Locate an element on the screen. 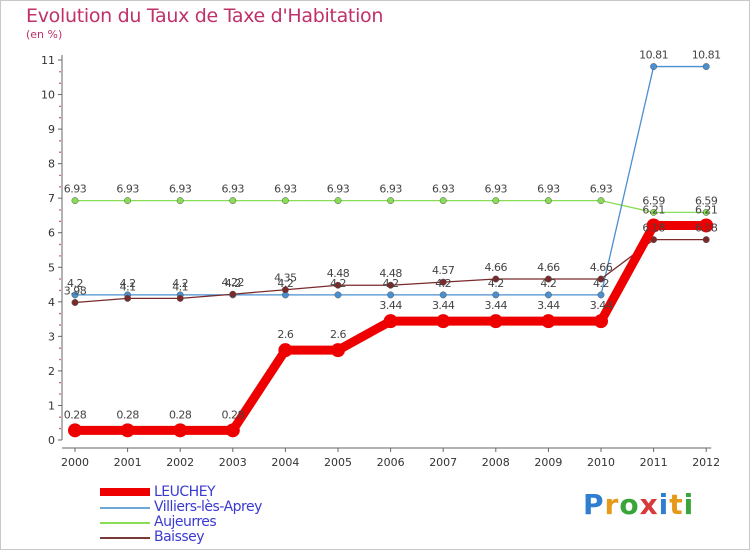 The height and width of the screenshot is (550, 750). y-tick-label: 0 is located at coordinates (51, 440).